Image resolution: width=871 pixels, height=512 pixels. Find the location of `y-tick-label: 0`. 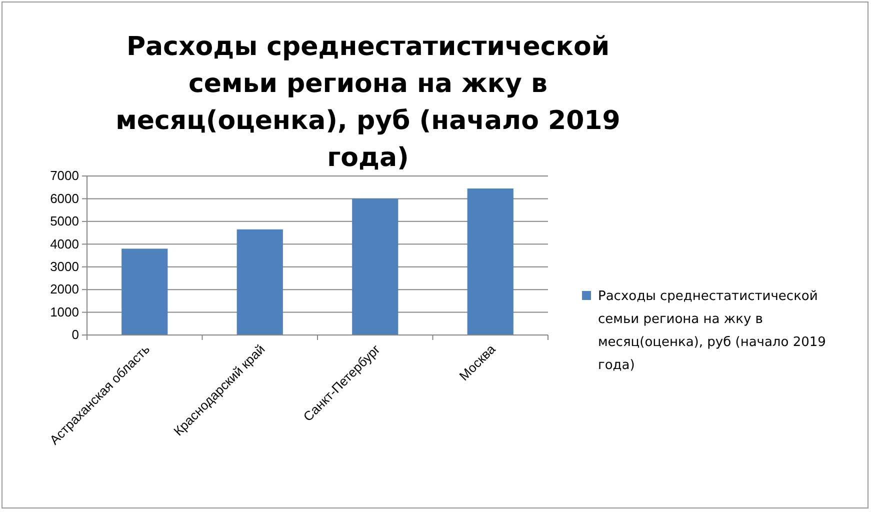

y-tick-label: 0 is located at coordinates (75, 334).